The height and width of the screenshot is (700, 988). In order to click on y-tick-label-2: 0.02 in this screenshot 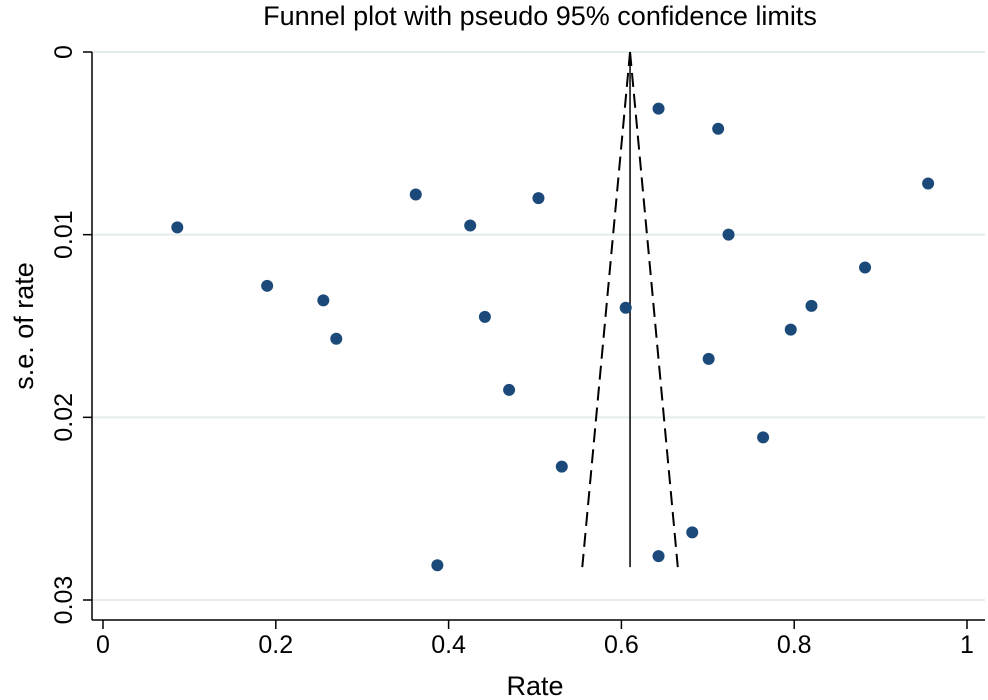, I will do `click(64, 417)`.